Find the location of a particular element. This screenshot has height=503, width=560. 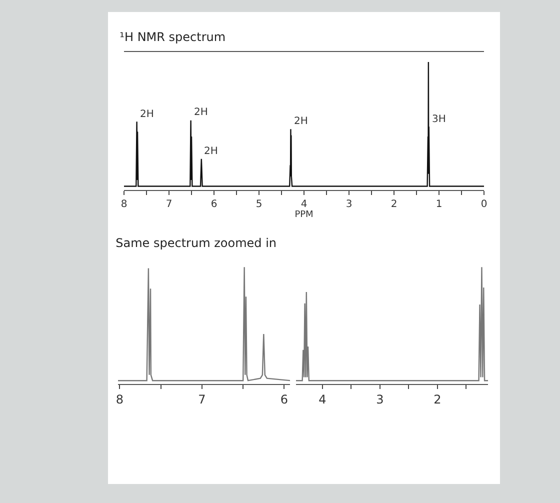

x-tick-label: 1 is located at coordinates (439, 204).